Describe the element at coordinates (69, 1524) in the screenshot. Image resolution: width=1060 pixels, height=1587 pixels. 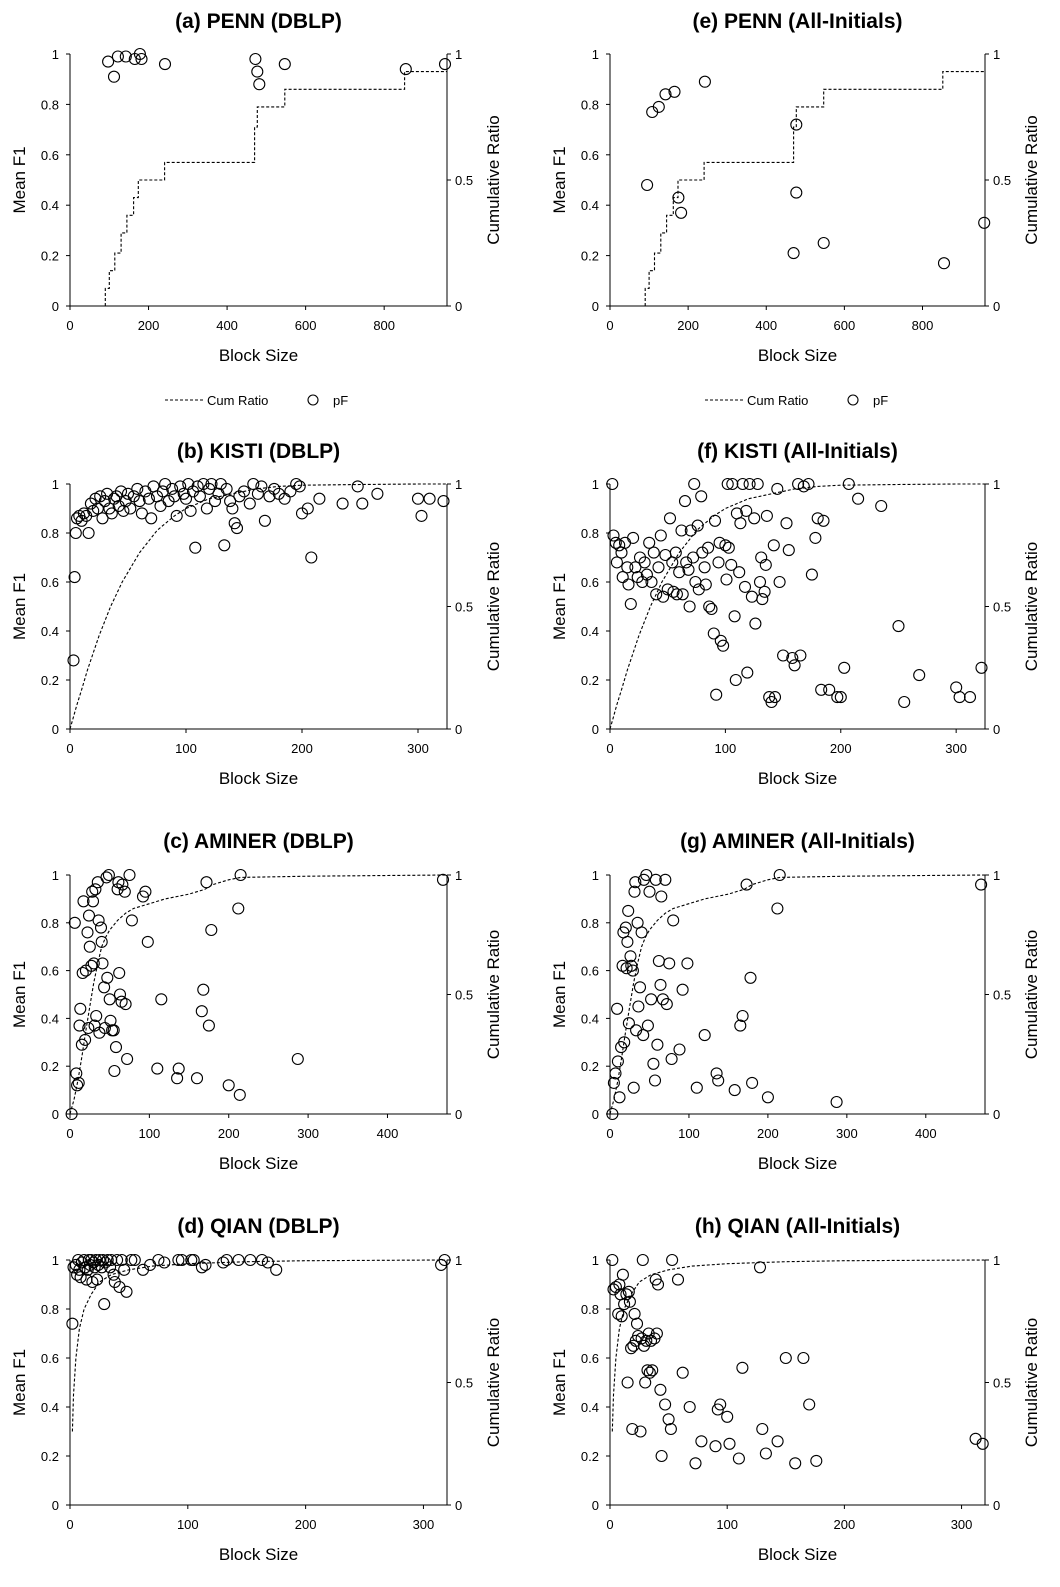
I see `x-tick-label: 0` at that location.